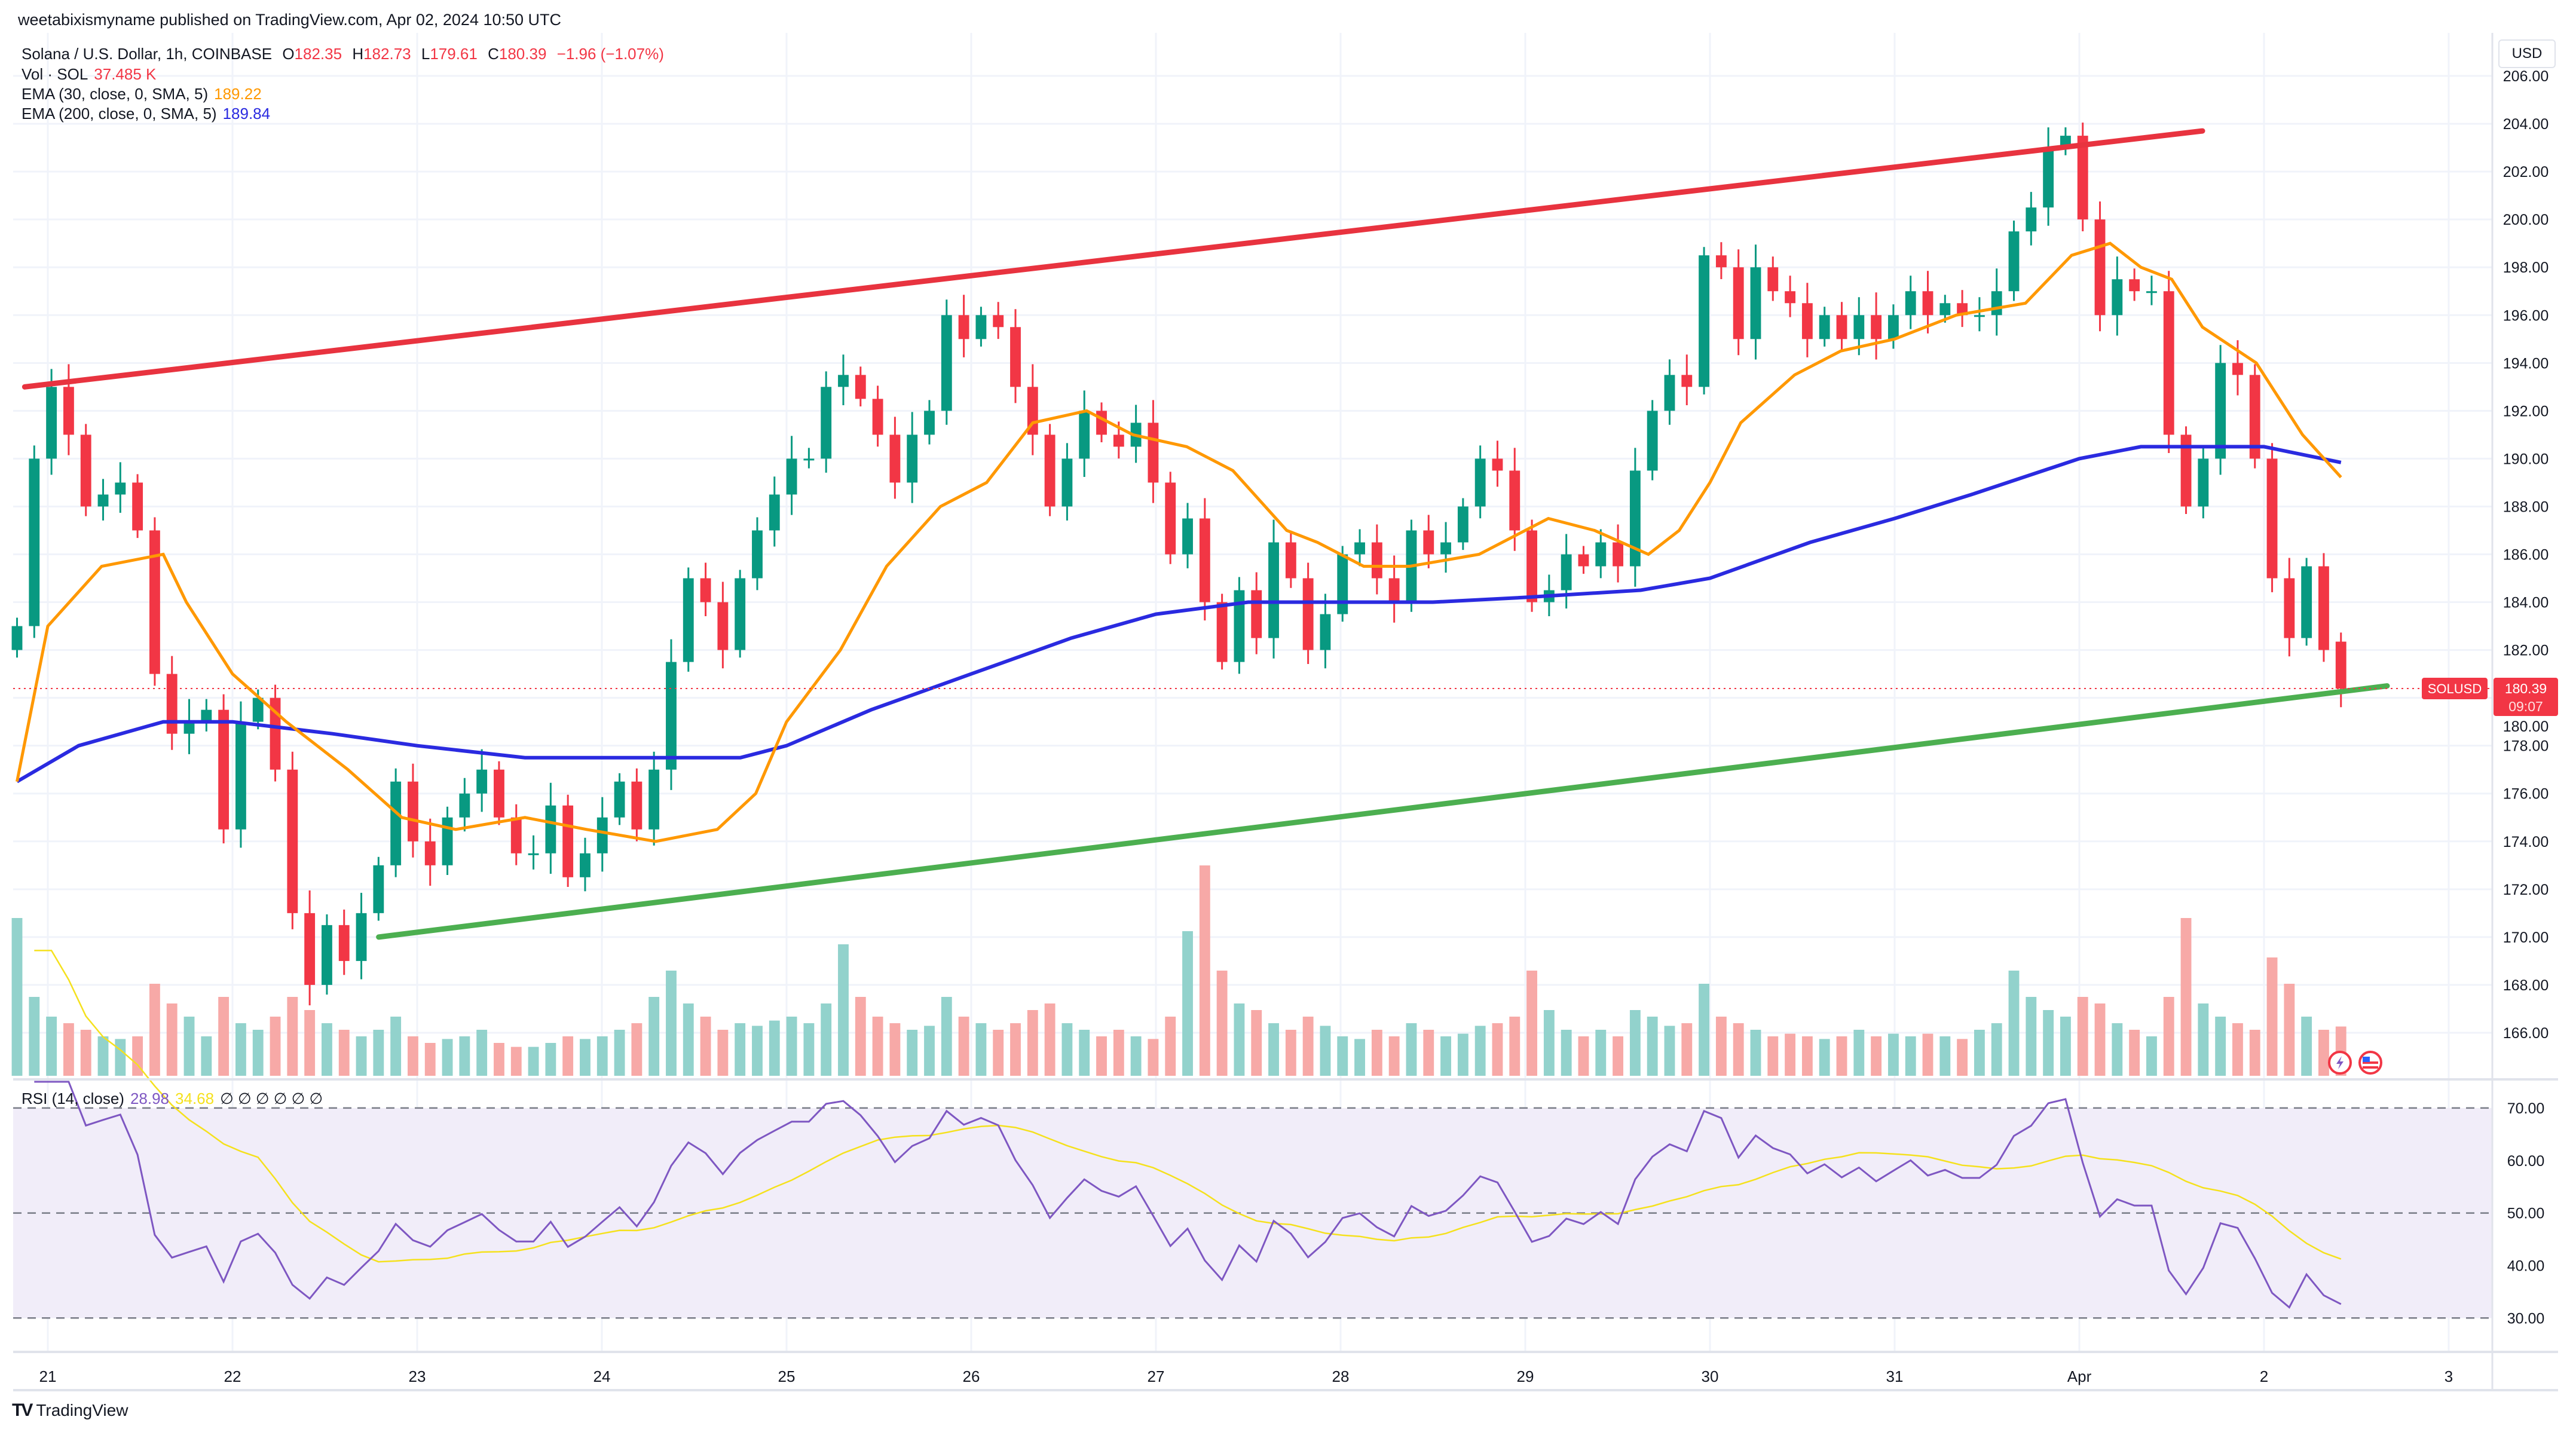 Image resolution: width=2576 pixels, height=1432 pixels. Describe the element at coordinates (2340, 1063) in the screenshot. I see `lightning-icon` at that location.